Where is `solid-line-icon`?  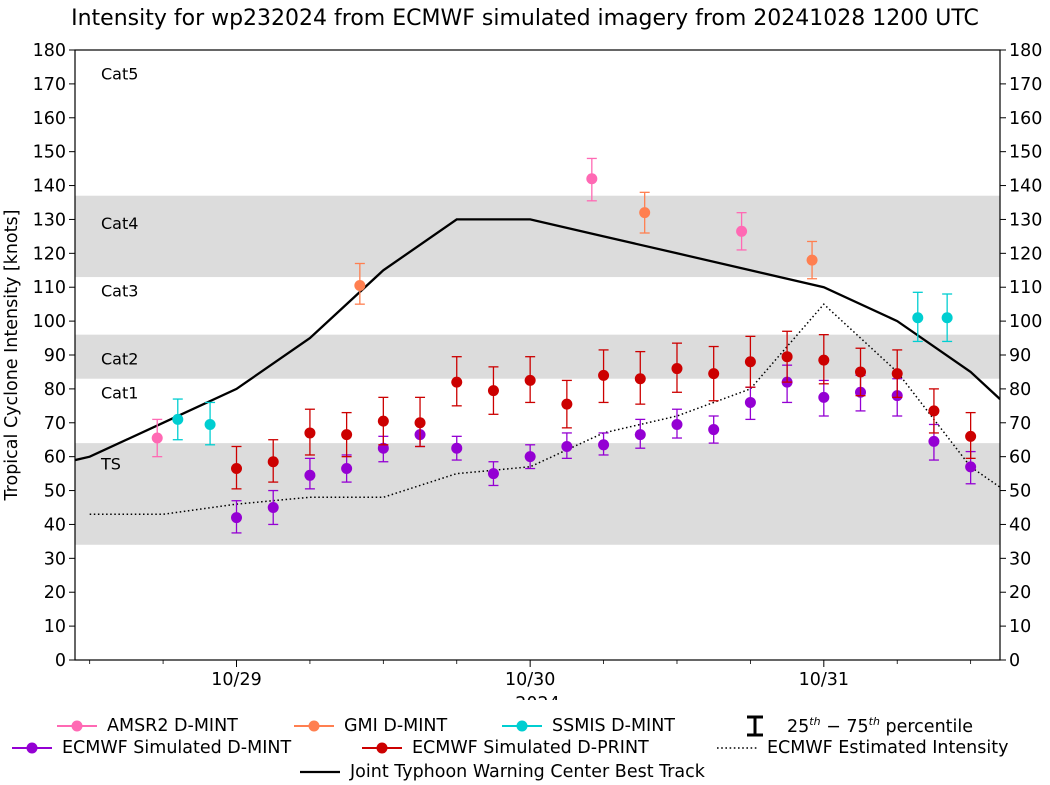 solid-line-icon is located at coordinates (320, 772).